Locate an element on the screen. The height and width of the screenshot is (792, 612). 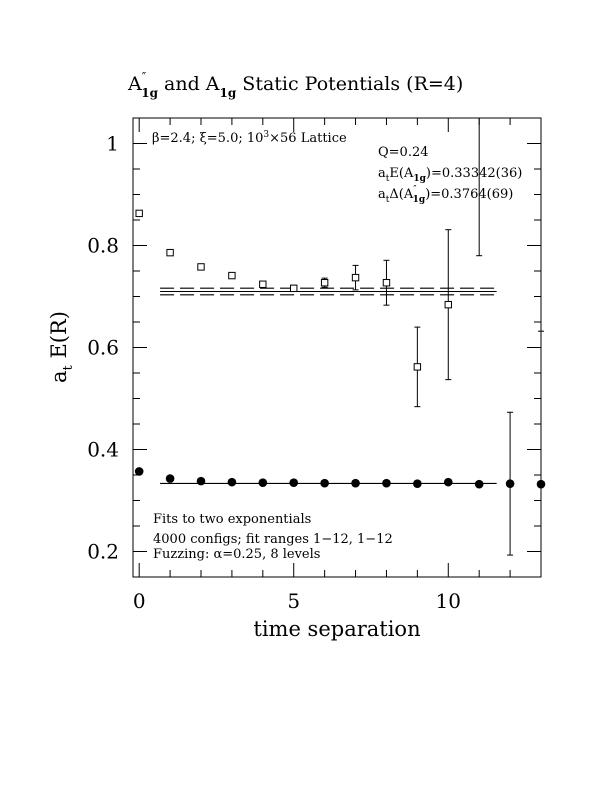
energy-annotation: atE(A1g)=0.33342(36) is located at coordinates (450, 175).